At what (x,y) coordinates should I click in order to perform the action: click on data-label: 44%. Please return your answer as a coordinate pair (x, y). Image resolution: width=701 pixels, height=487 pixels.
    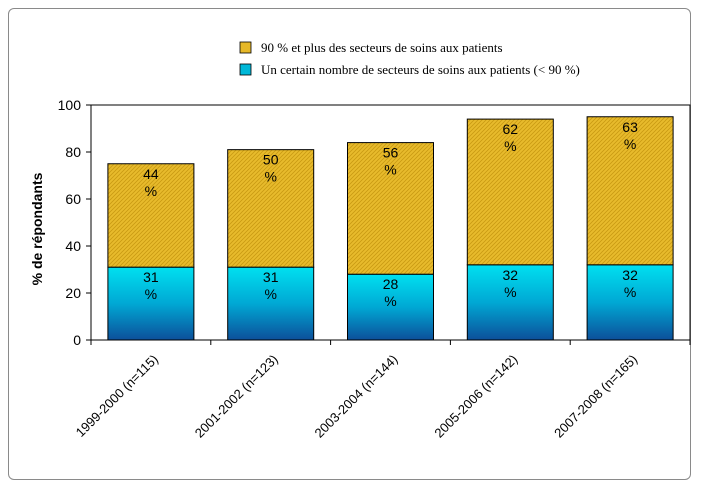
    Looking at the image, I should click on (151, 182).